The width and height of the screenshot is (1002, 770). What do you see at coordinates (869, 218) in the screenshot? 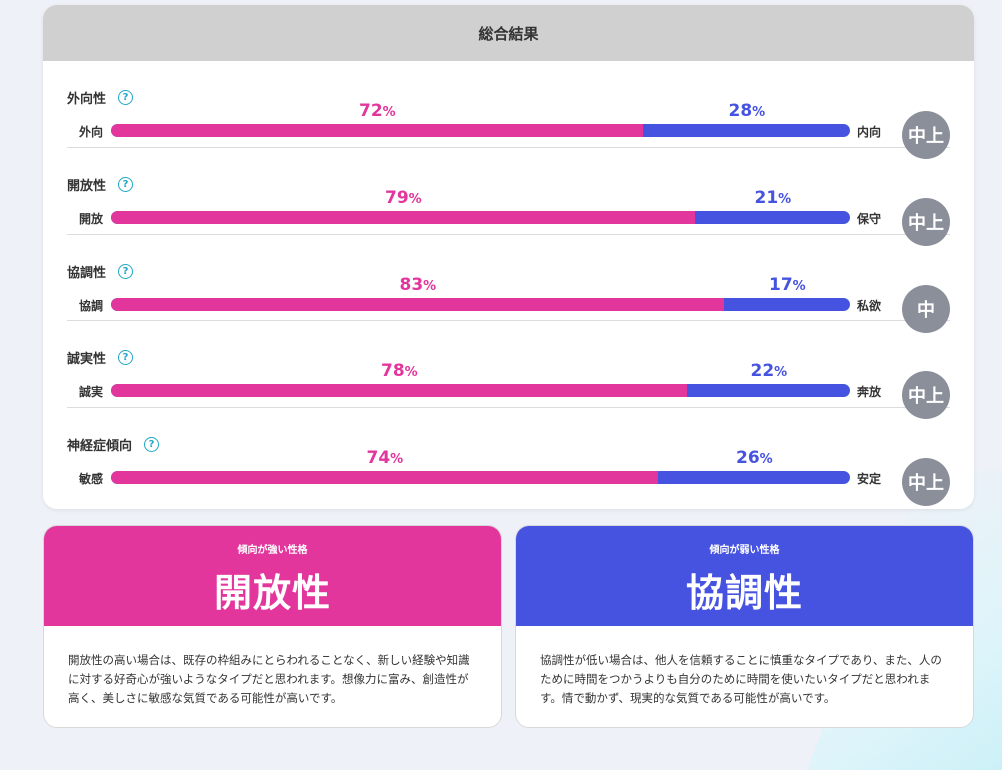
I see `right-pole-label: 保守` at bounding box center [869, 218].